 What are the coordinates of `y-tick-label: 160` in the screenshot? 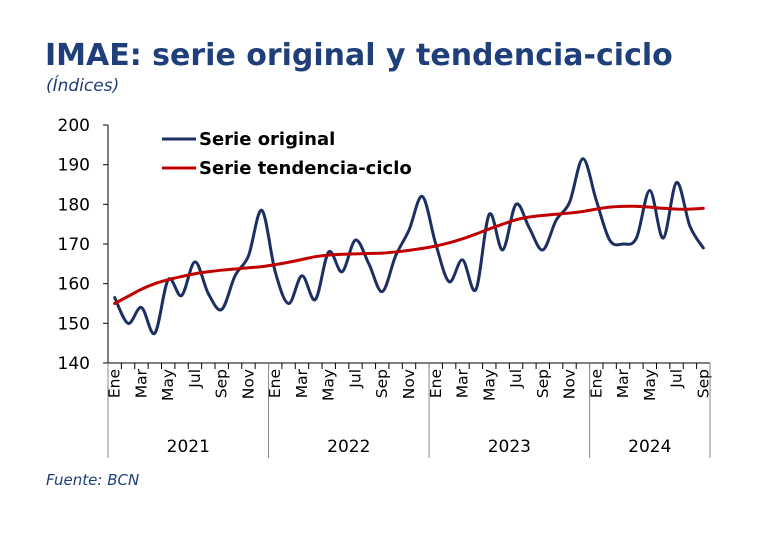 It's located at (74, 285).